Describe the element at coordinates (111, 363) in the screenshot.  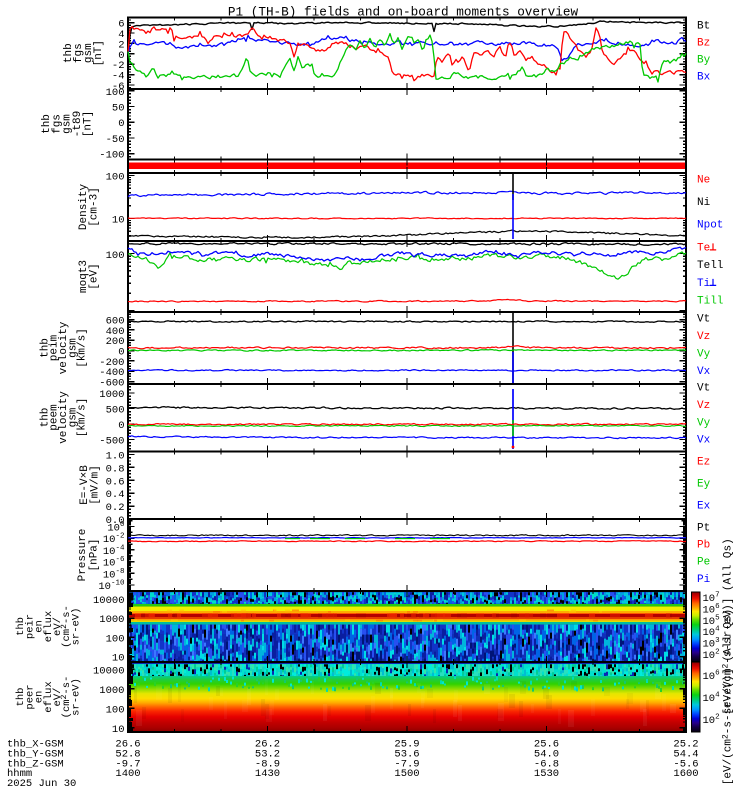
I see `svg-text: -200` at that location.